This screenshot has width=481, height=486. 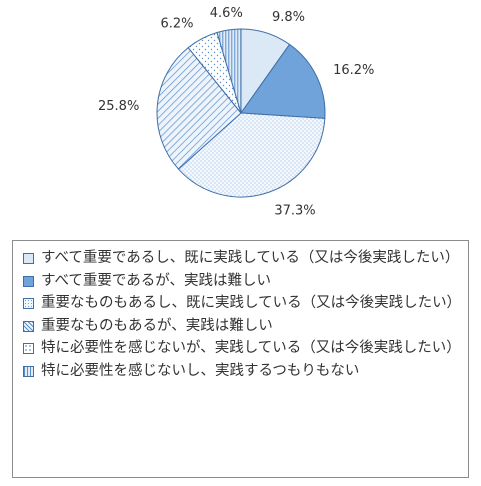 What do you see at coordinates (118, 106) in the screenshot?
I see `pie-data-label: 25.8%` at bounding box center [118, 106].